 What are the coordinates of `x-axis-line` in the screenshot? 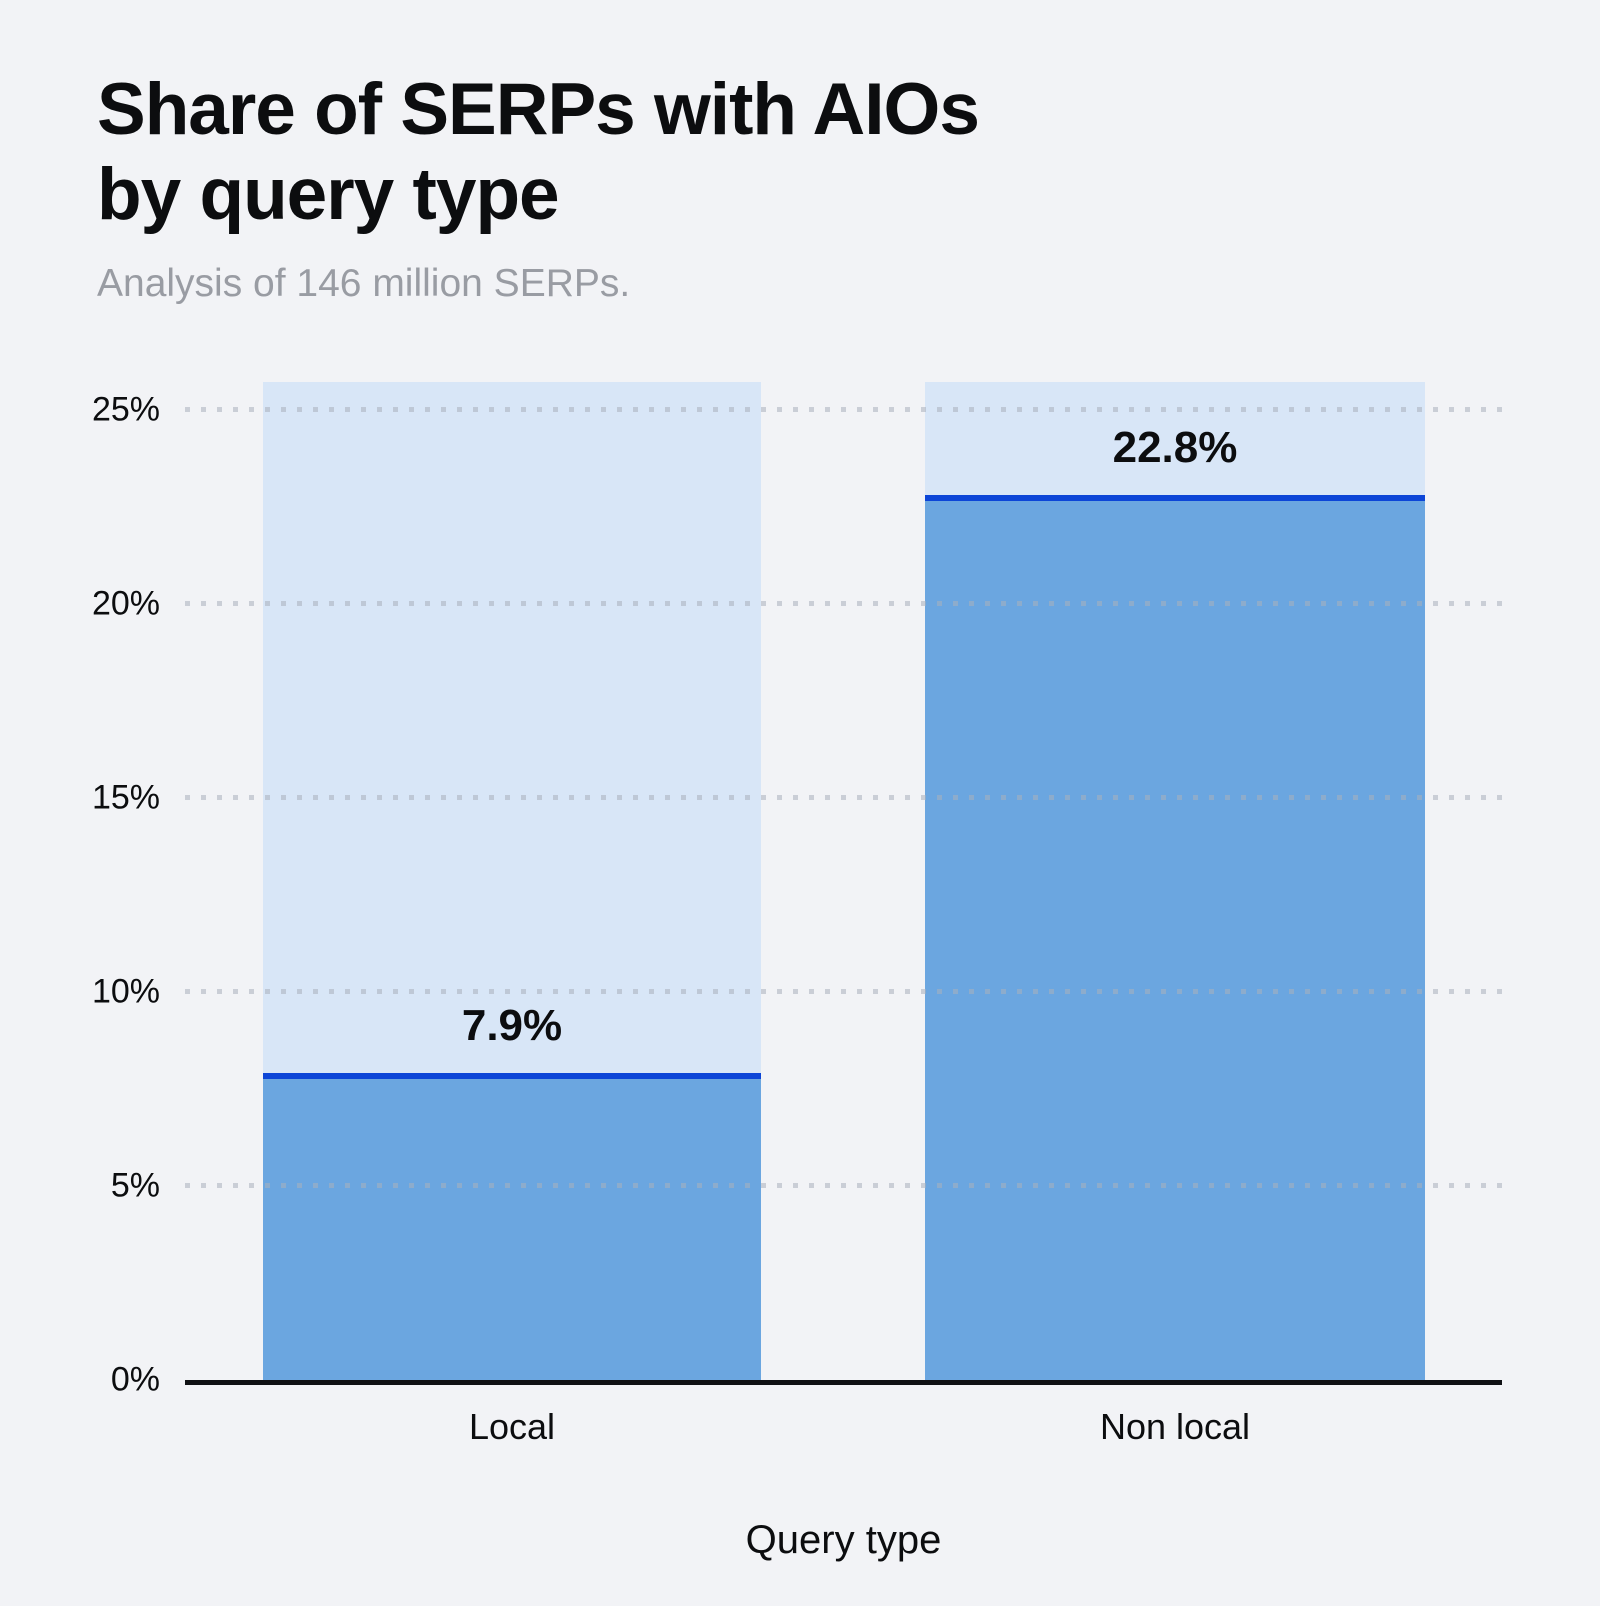 It's located at (843, 1382).